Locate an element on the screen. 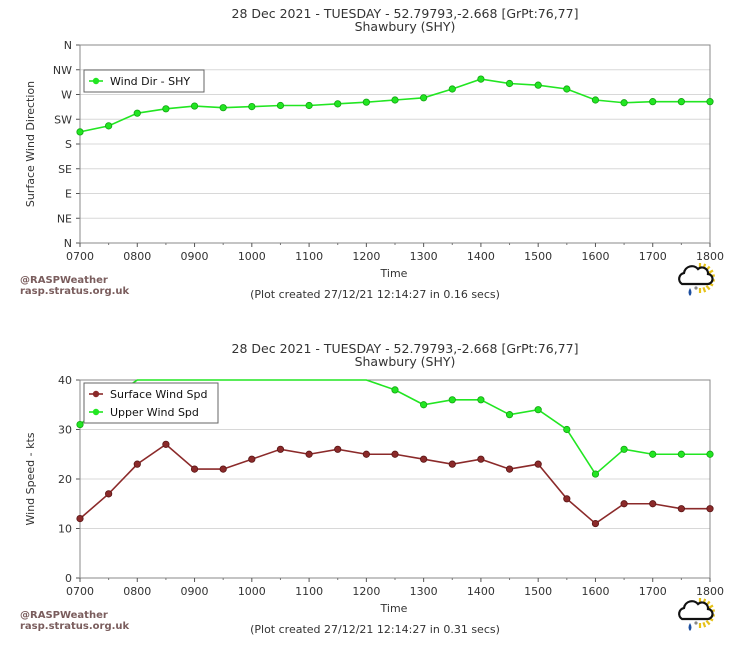 The image size is (730, 647). legend-label: Wind Dir - SHY is located at coordinates (150, 81).